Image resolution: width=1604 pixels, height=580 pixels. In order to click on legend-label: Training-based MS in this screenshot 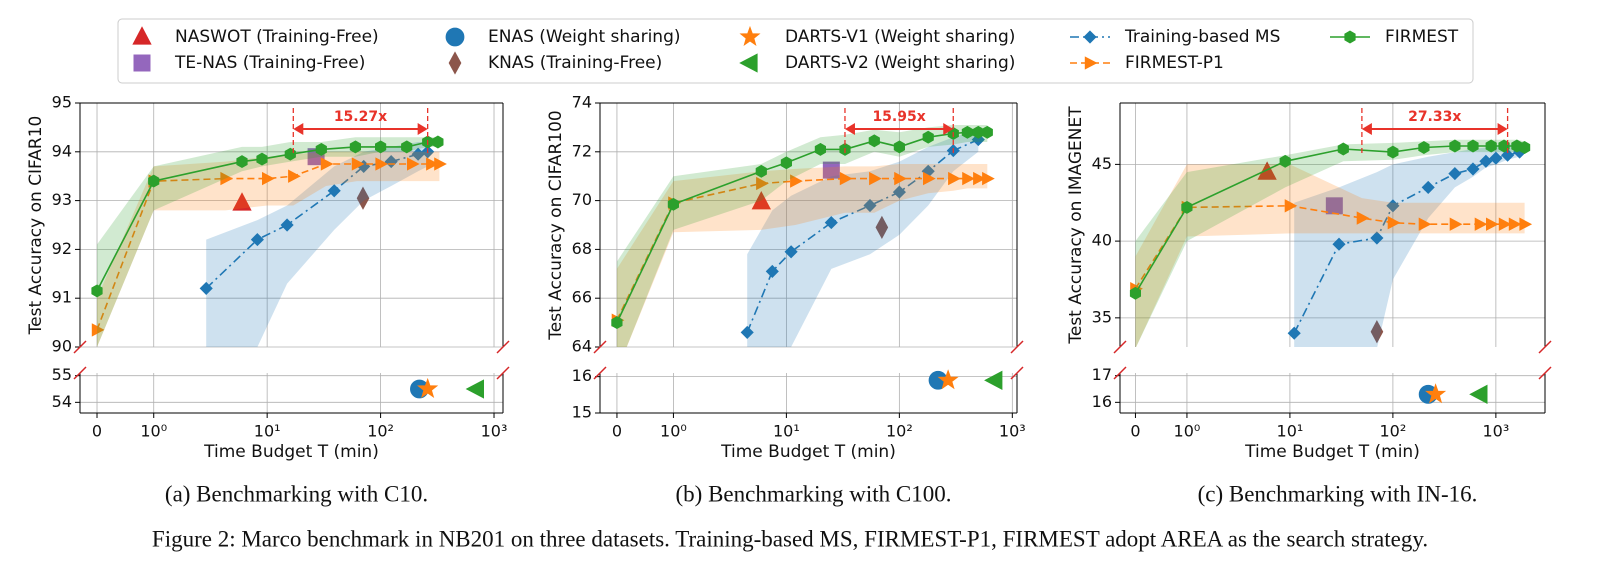, I will do `click(1202, 37)`.